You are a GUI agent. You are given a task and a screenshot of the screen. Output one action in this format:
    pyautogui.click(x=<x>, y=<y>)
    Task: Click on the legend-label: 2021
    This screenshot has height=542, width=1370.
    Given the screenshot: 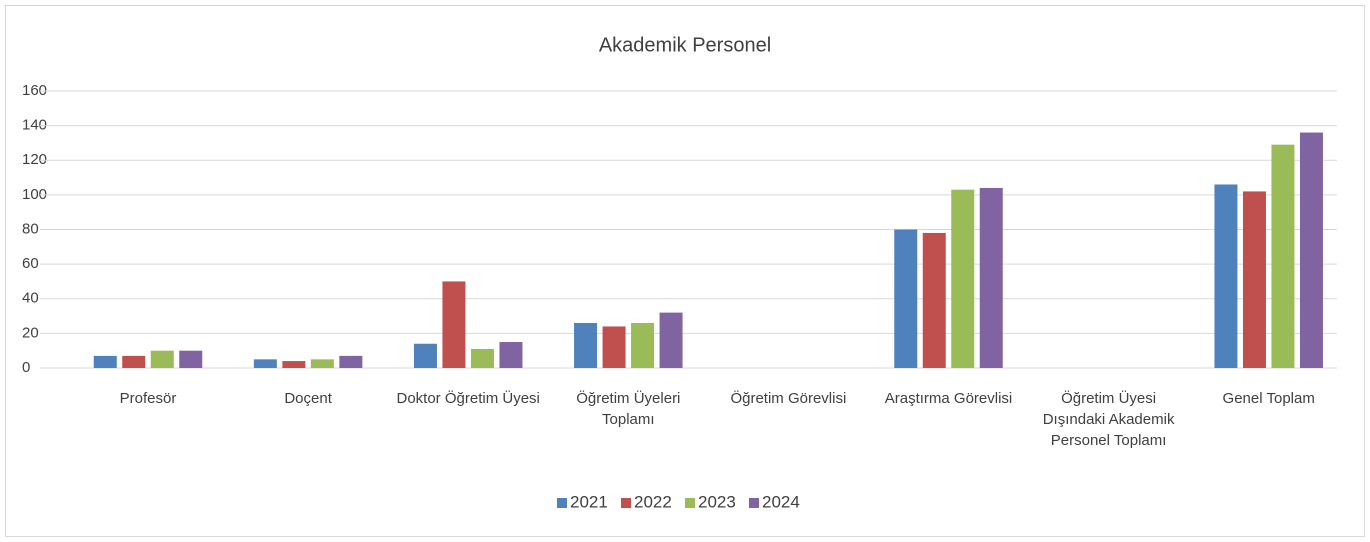 What is the action you would take?
    pyautogui.click(x=589, y=501)
    